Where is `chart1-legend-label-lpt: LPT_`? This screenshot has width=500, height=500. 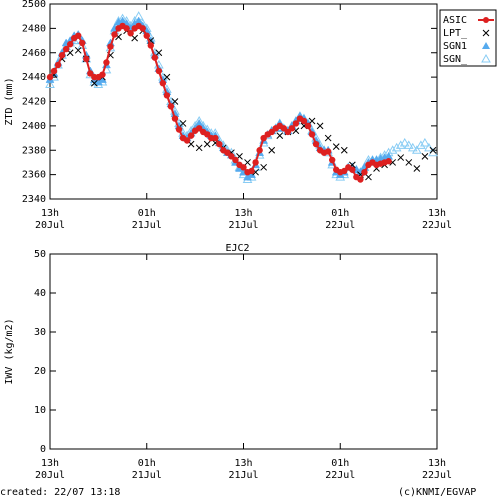 chart1-legend-label-lpt: LPT_ is located at coordinates (455, 33).